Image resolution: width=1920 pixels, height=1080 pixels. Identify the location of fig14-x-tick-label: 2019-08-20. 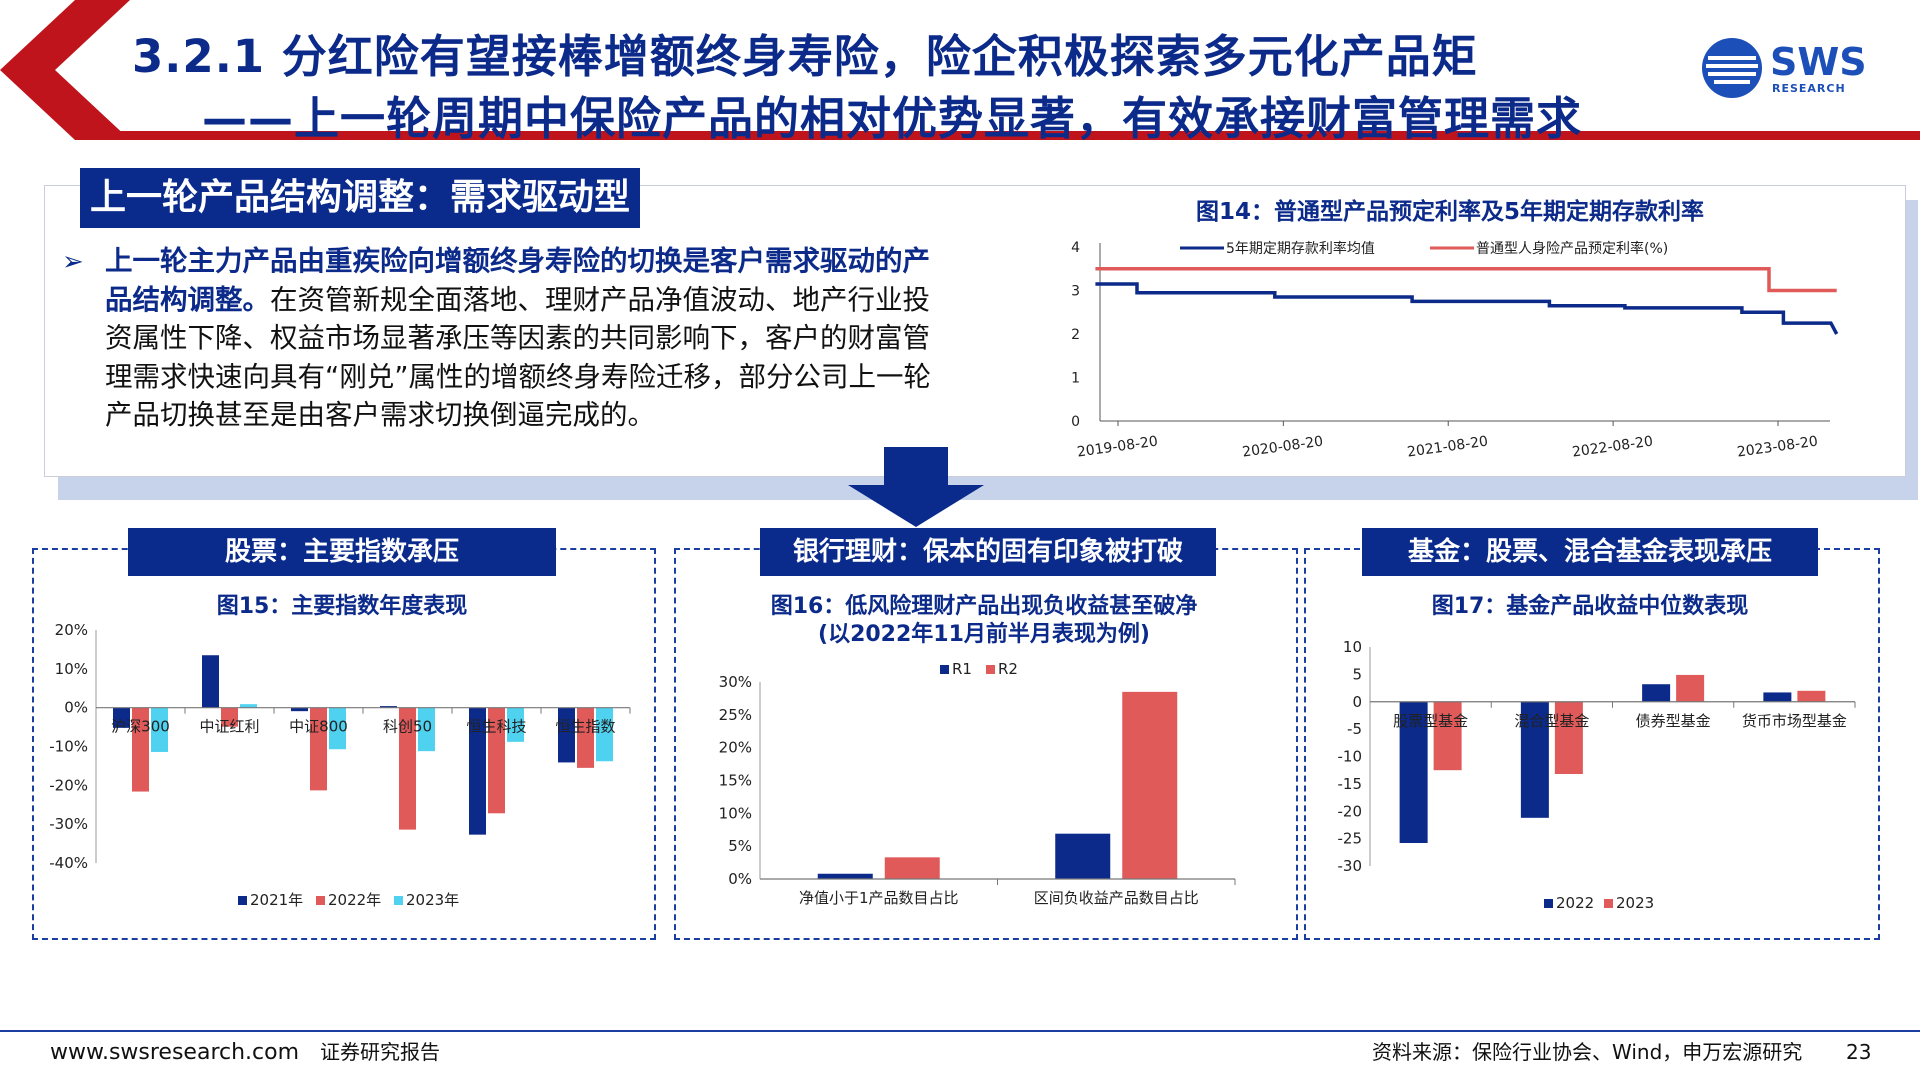
(1117, 446).